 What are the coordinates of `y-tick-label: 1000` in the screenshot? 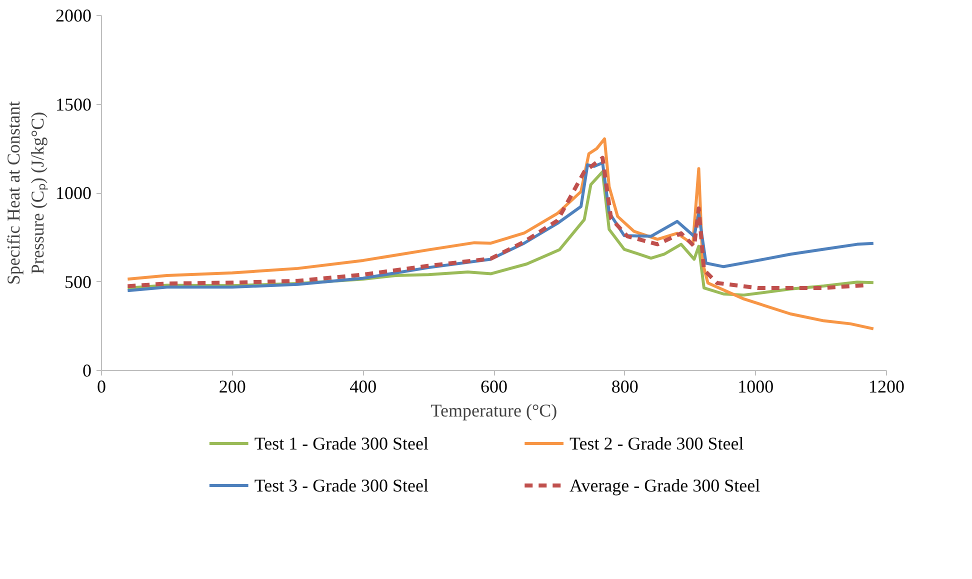 It's located at (74, 193).